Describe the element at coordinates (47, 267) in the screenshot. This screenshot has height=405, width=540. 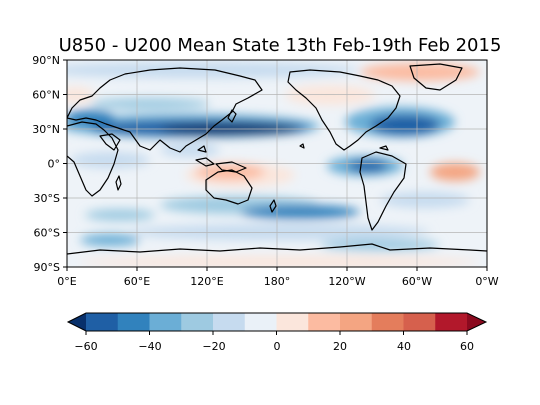
I see `lat-tick-label: 90°S` at that location.